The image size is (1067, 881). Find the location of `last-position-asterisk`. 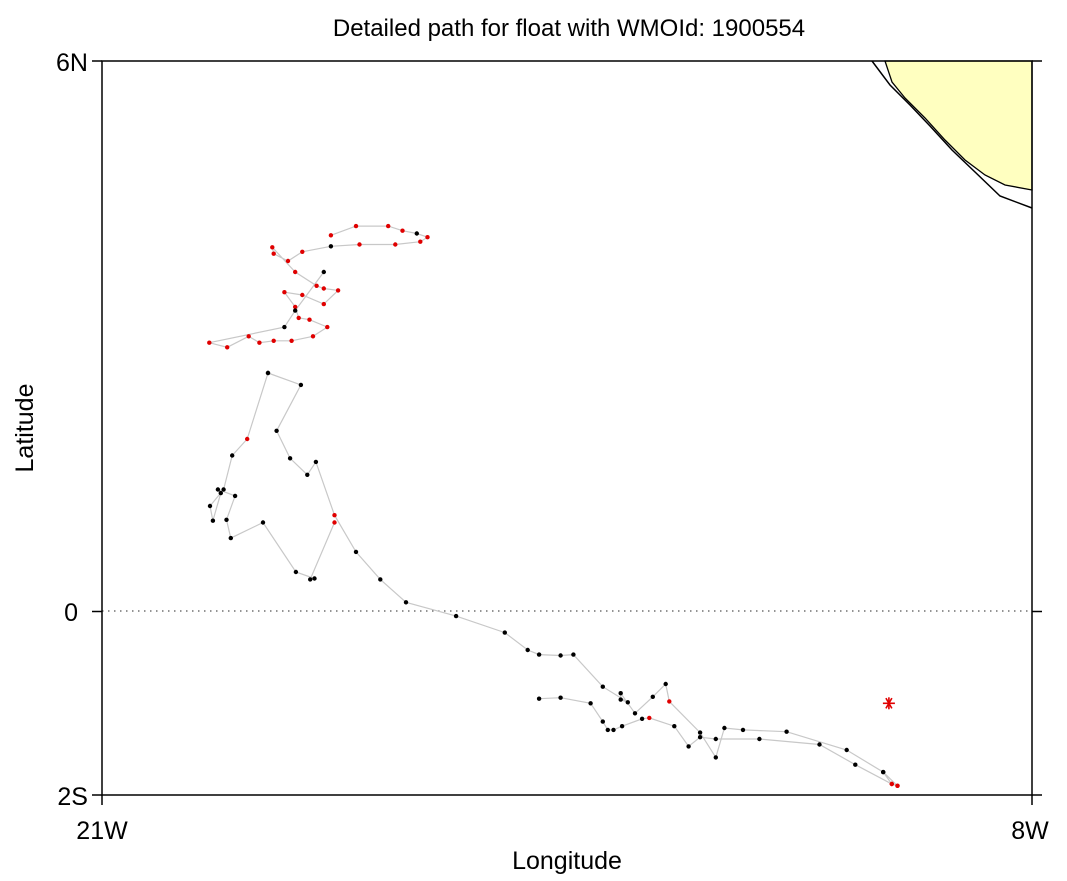

last-position-asterisk is located at coordinates (888, 703).